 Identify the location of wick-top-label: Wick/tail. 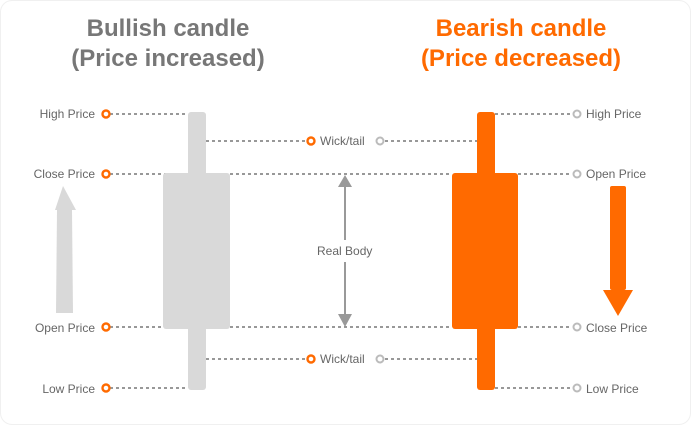
(342, 141).